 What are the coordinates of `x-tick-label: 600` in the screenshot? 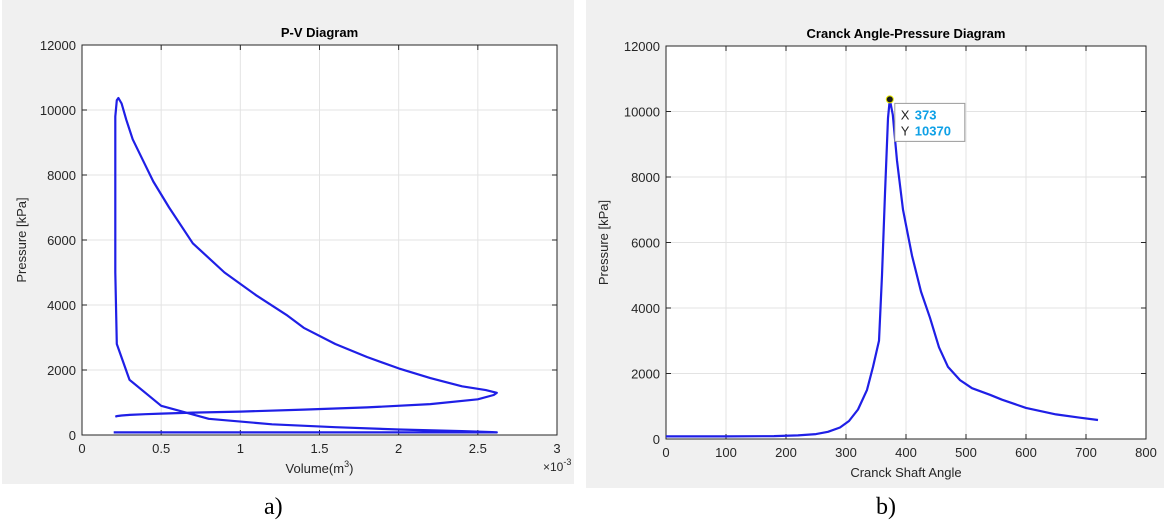 It's located at (1026, 452).